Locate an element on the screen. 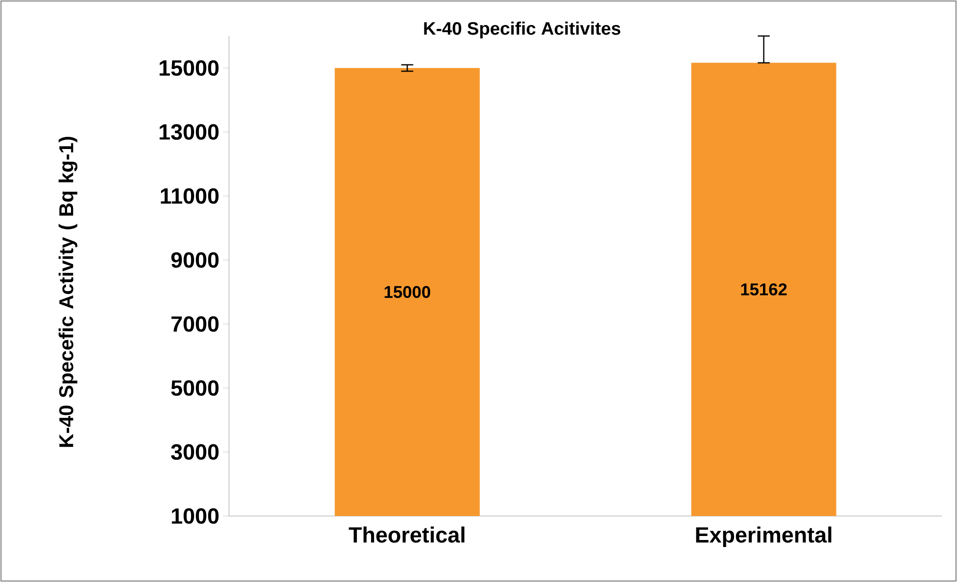 This screenshot has height=582, width=957. chart-title: K-40 Specific Acitivites is located at coordinates (522, 30).